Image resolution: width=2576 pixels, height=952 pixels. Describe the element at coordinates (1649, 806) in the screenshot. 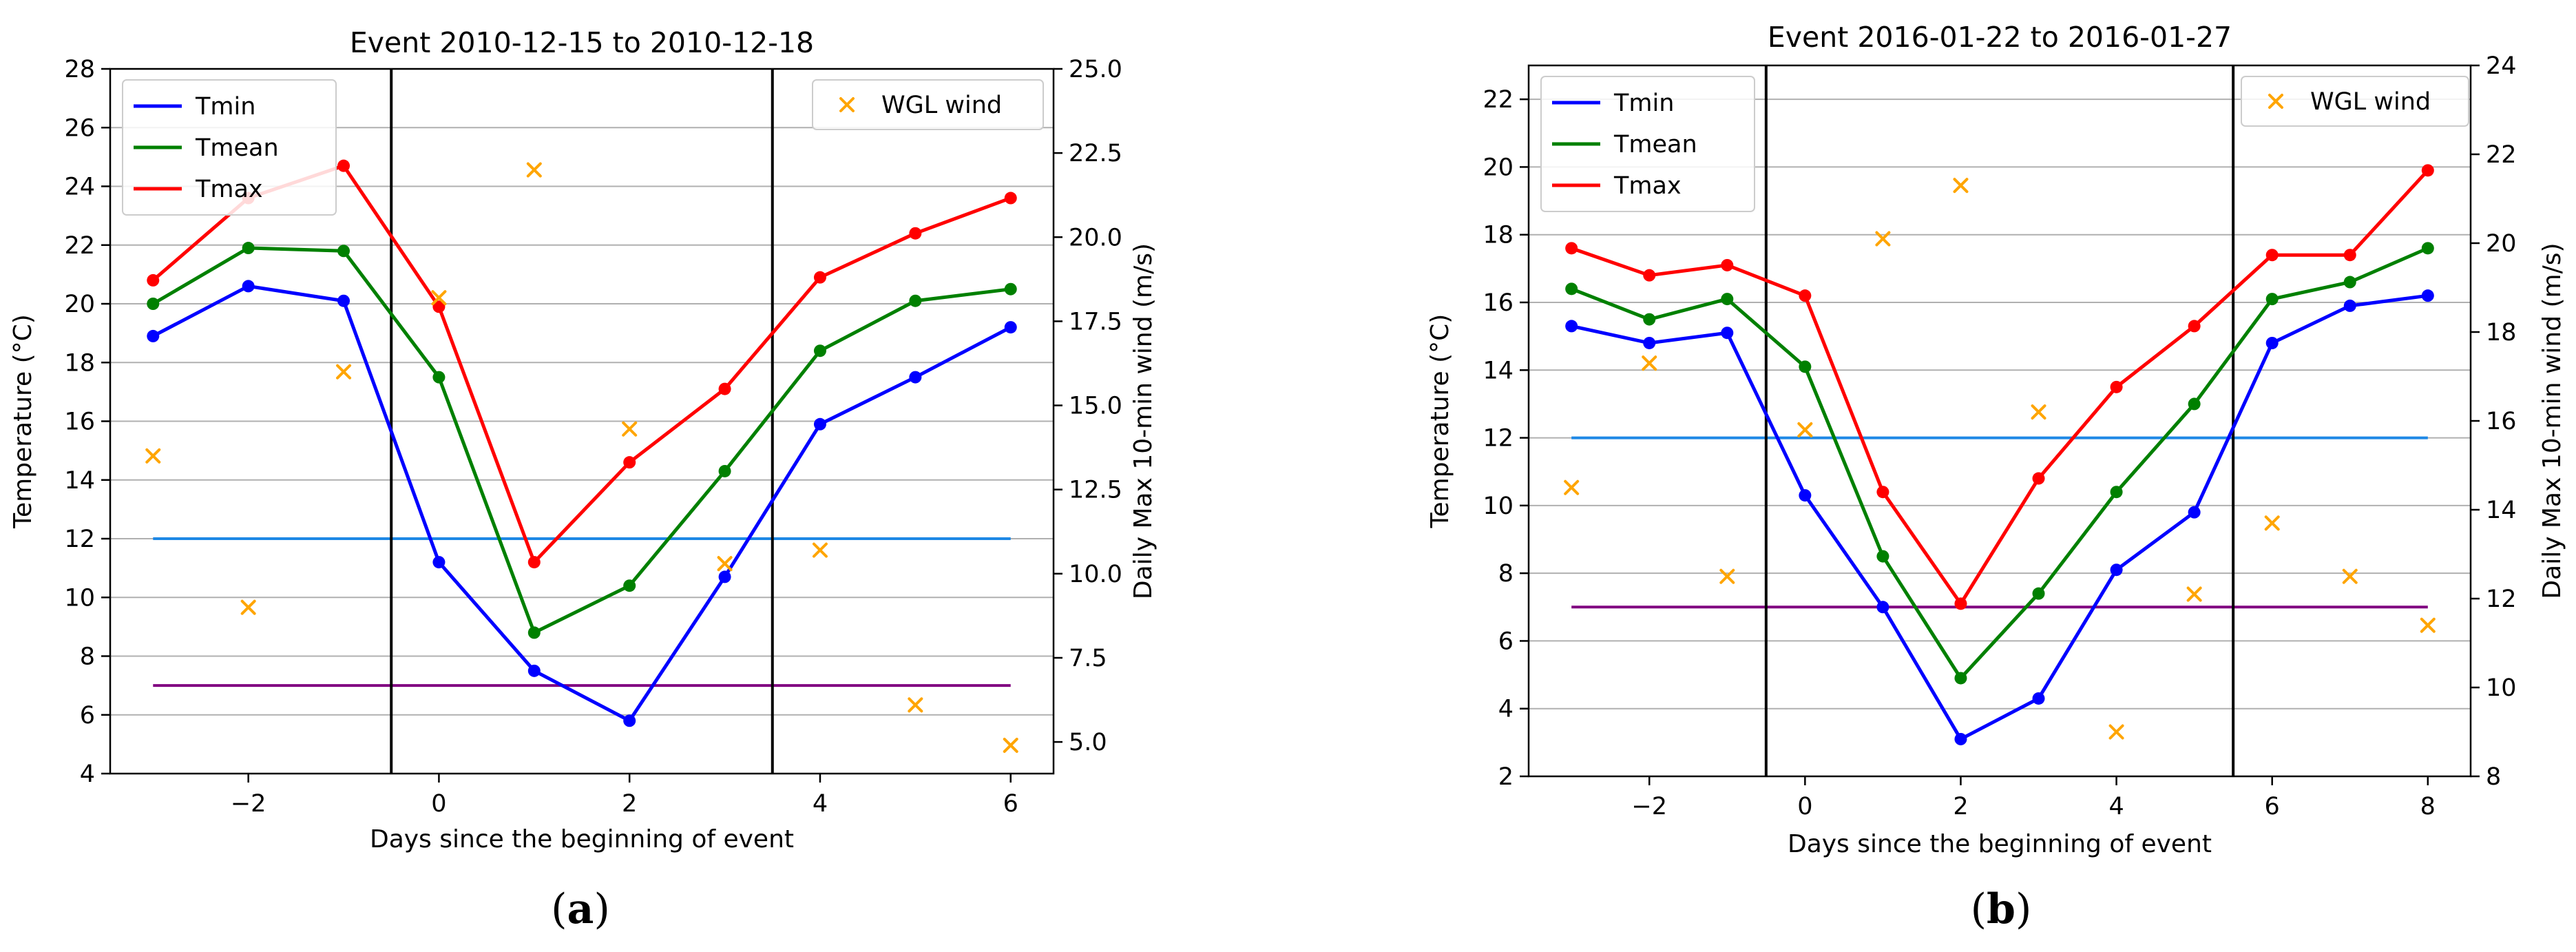

I see `x-tick-label-b-0: −2` at that location.